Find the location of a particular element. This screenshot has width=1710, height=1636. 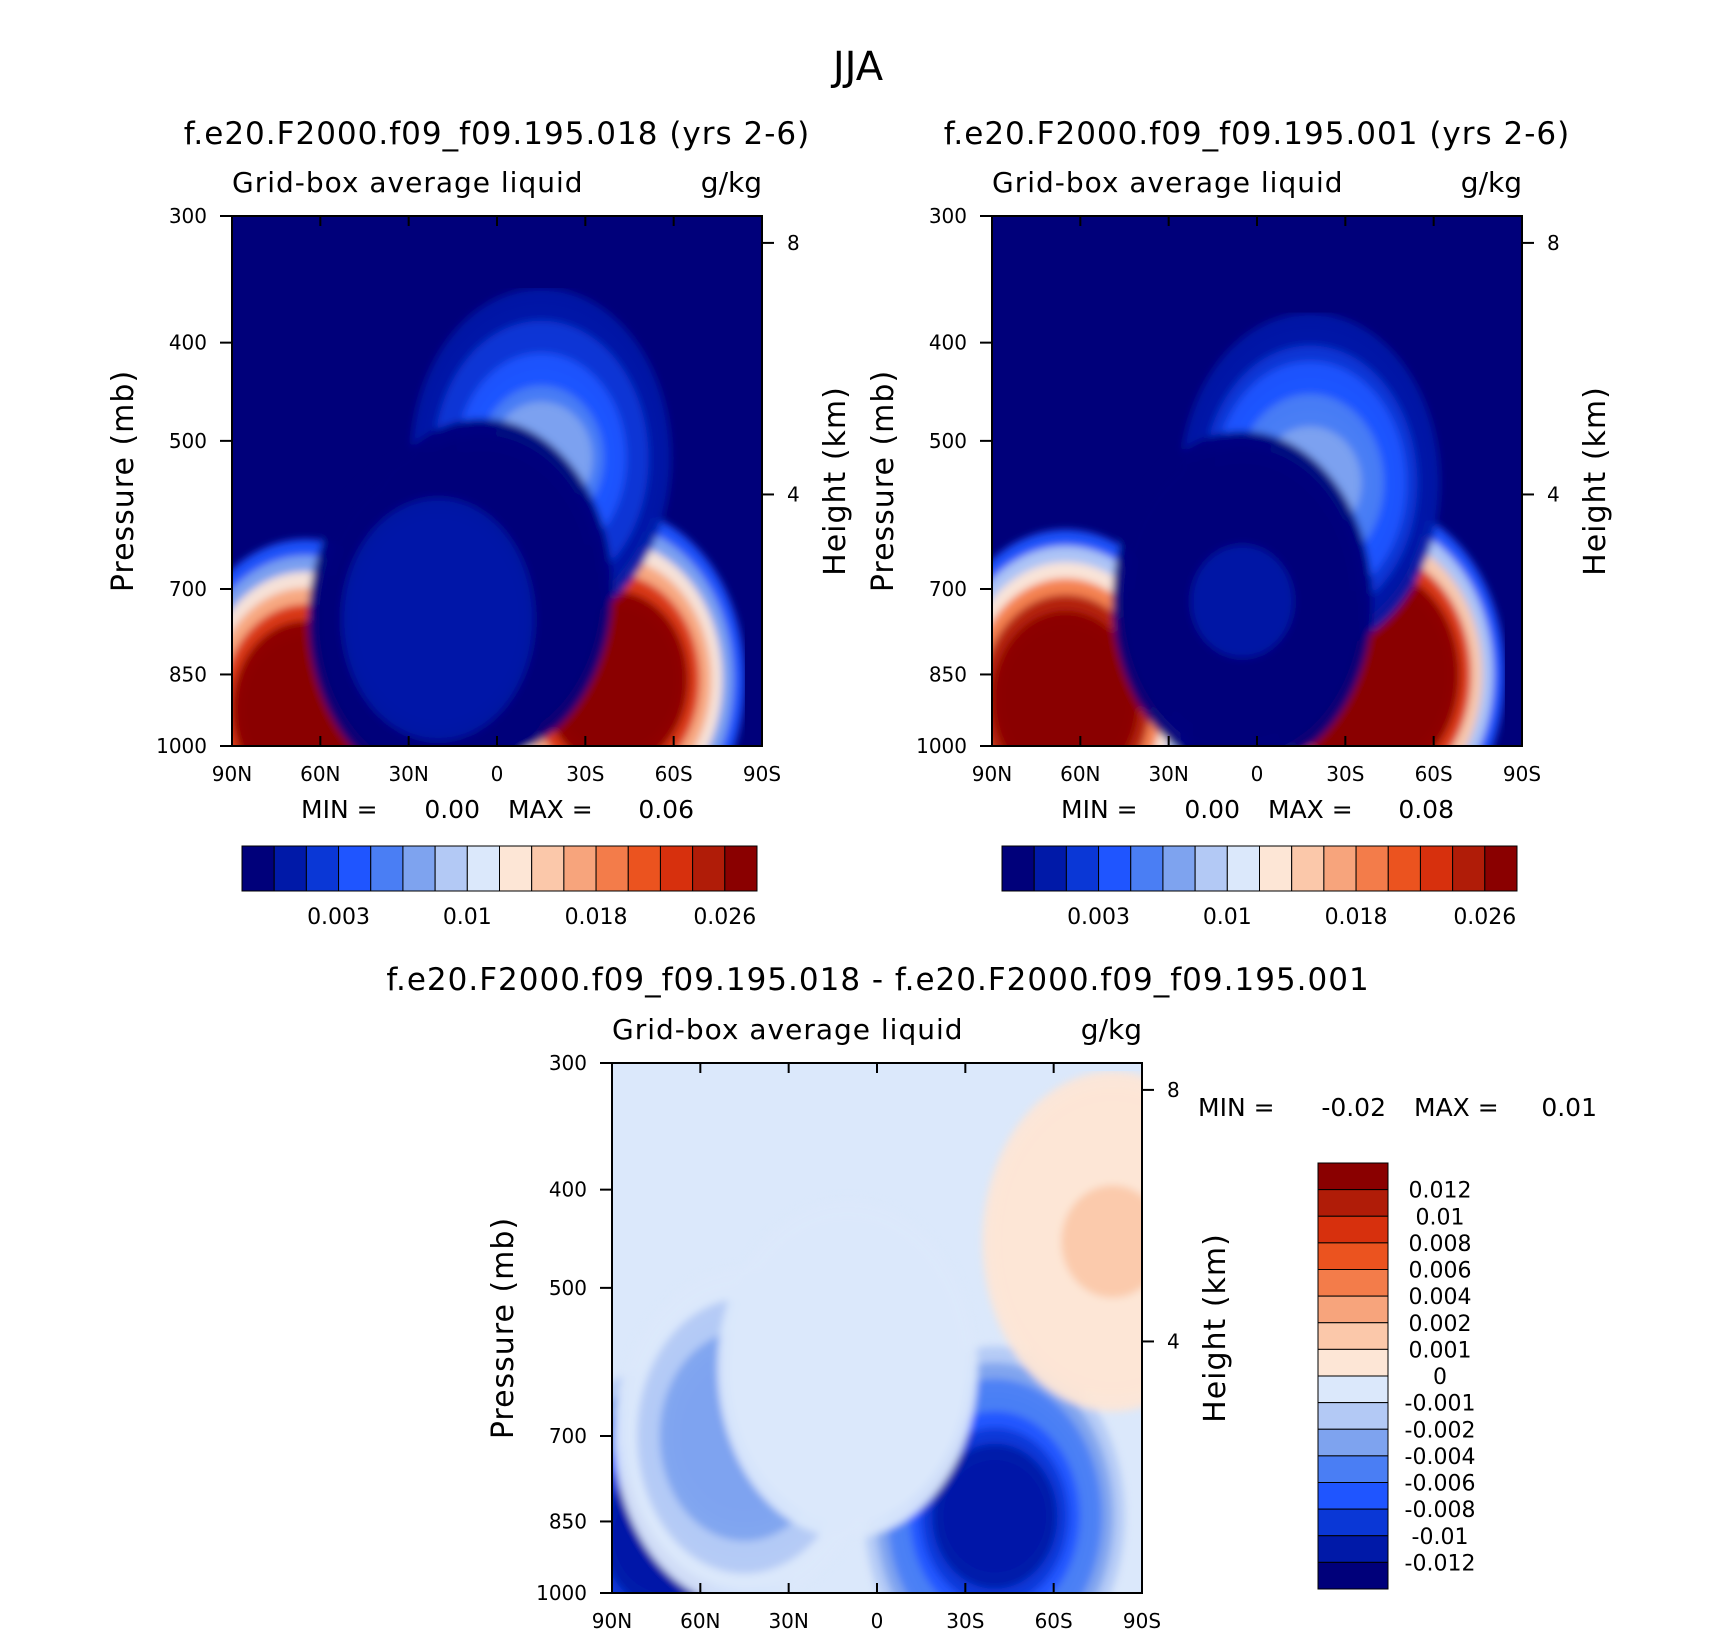

panel-2-y-tick-label: 300 is located at coordinates (948, 216).